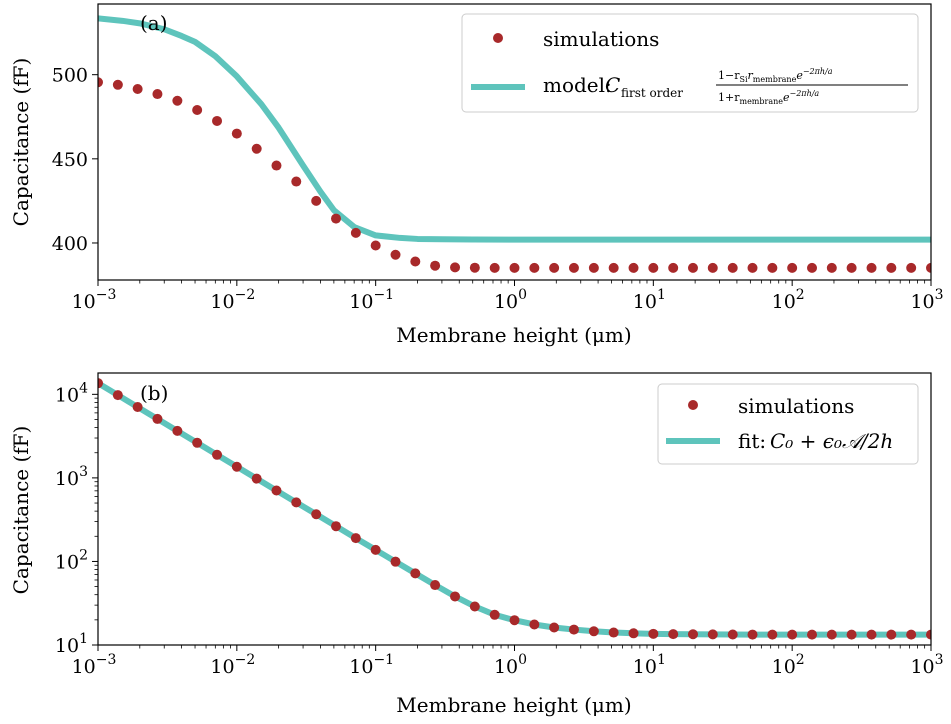 The height and width of the screenshot is (724, 951). Describe the element at coordinates (788, 424) in the screenshot. I see `panel-b-legend-frame` at that location.